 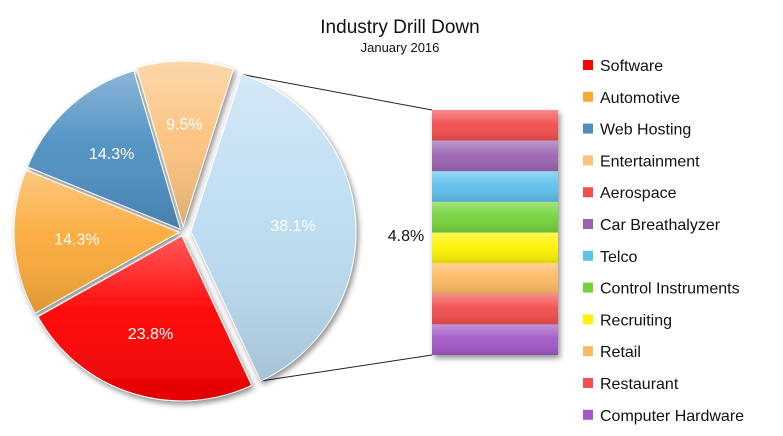 I want to click on legend-label: Restaurant, so click(x=639, y=384).